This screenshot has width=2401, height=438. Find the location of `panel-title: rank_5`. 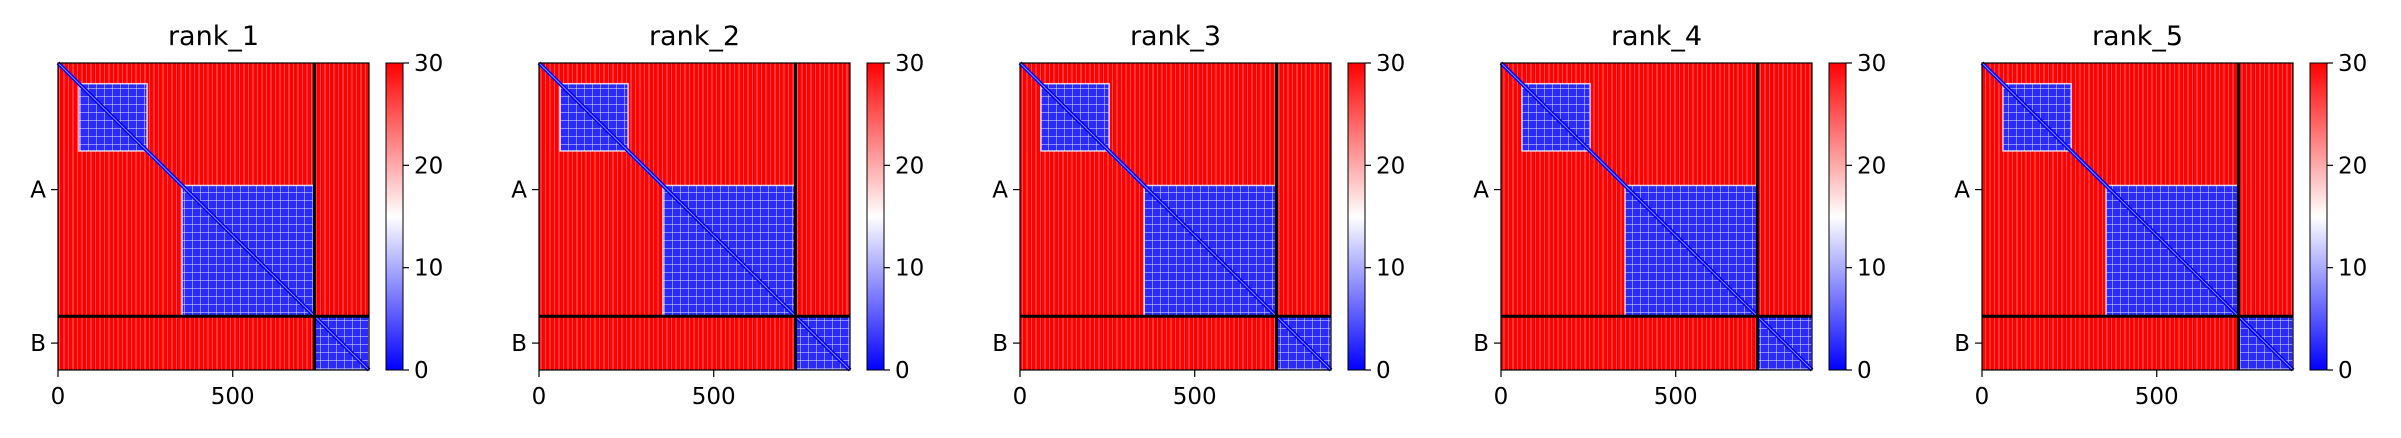

panel-title: rank_5 is located at coordinates (2137, 36).